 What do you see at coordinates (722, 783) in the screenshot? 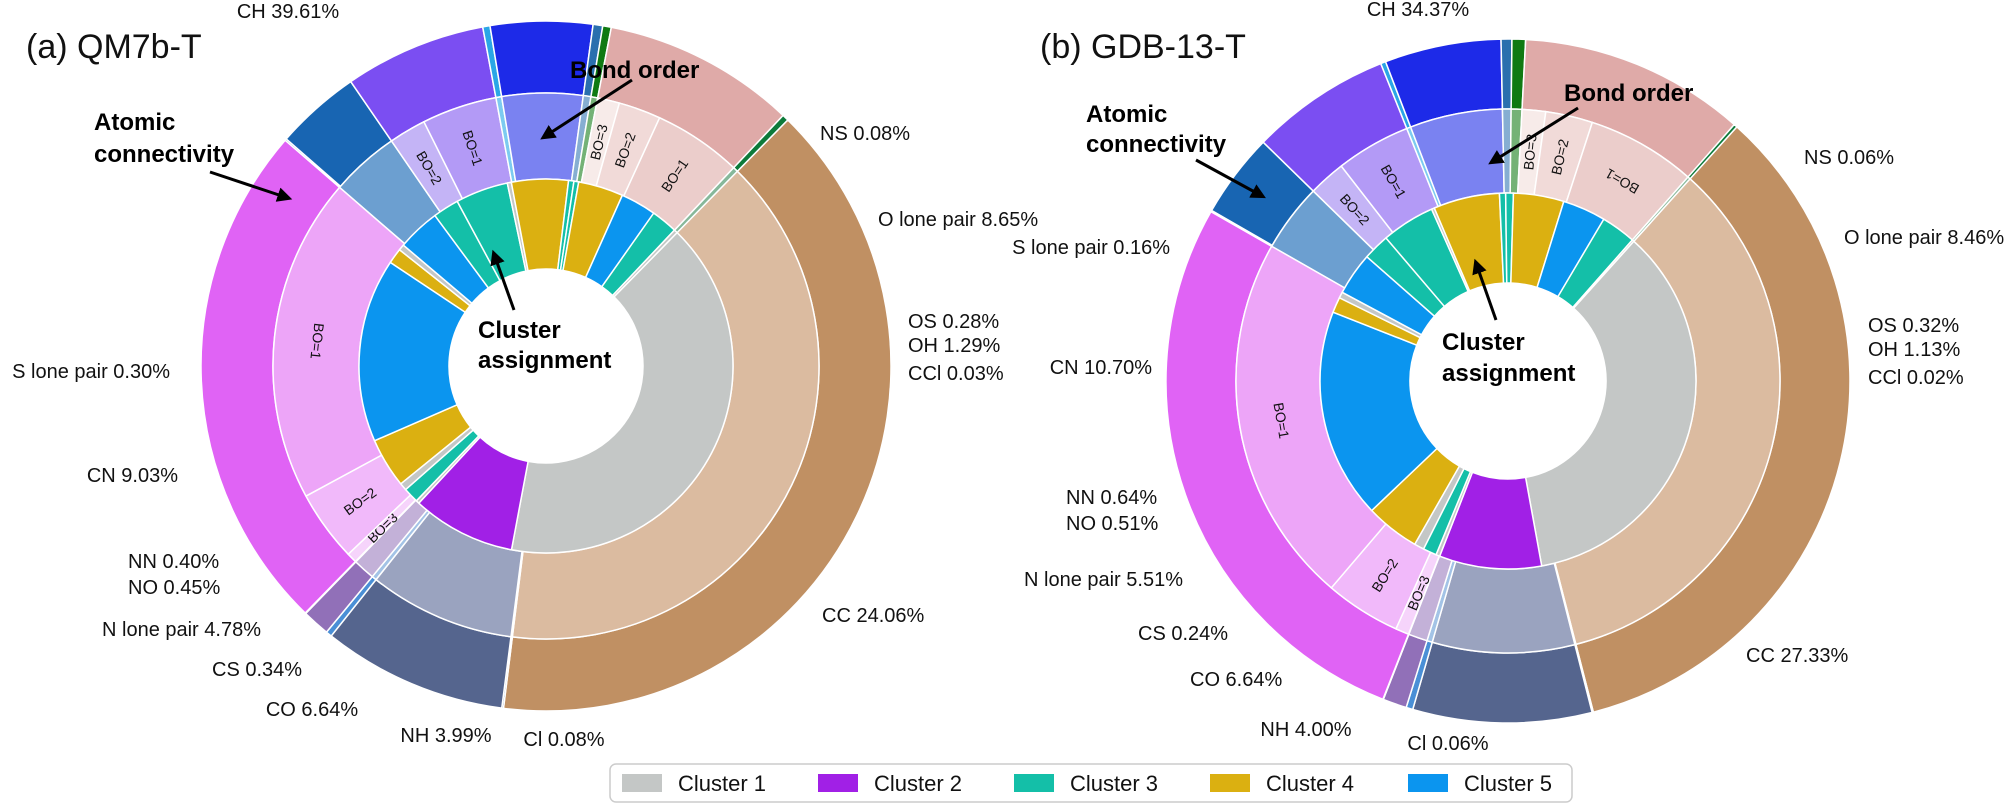
I see `legend-label: Cluster 1` at bounding box center [722, 783].